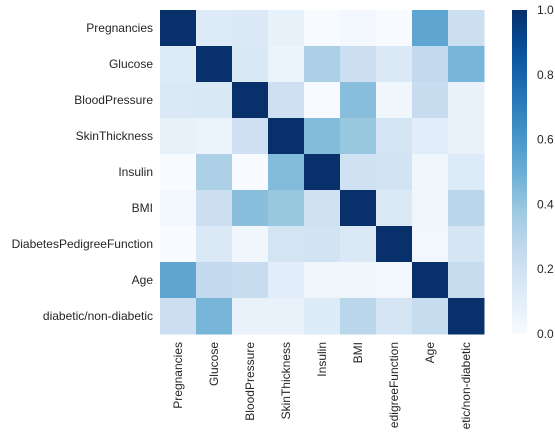 The height and width of the screenshot is (433, 555). I want to click on colorbar-tick-label: 0.8, so click(545, 75).